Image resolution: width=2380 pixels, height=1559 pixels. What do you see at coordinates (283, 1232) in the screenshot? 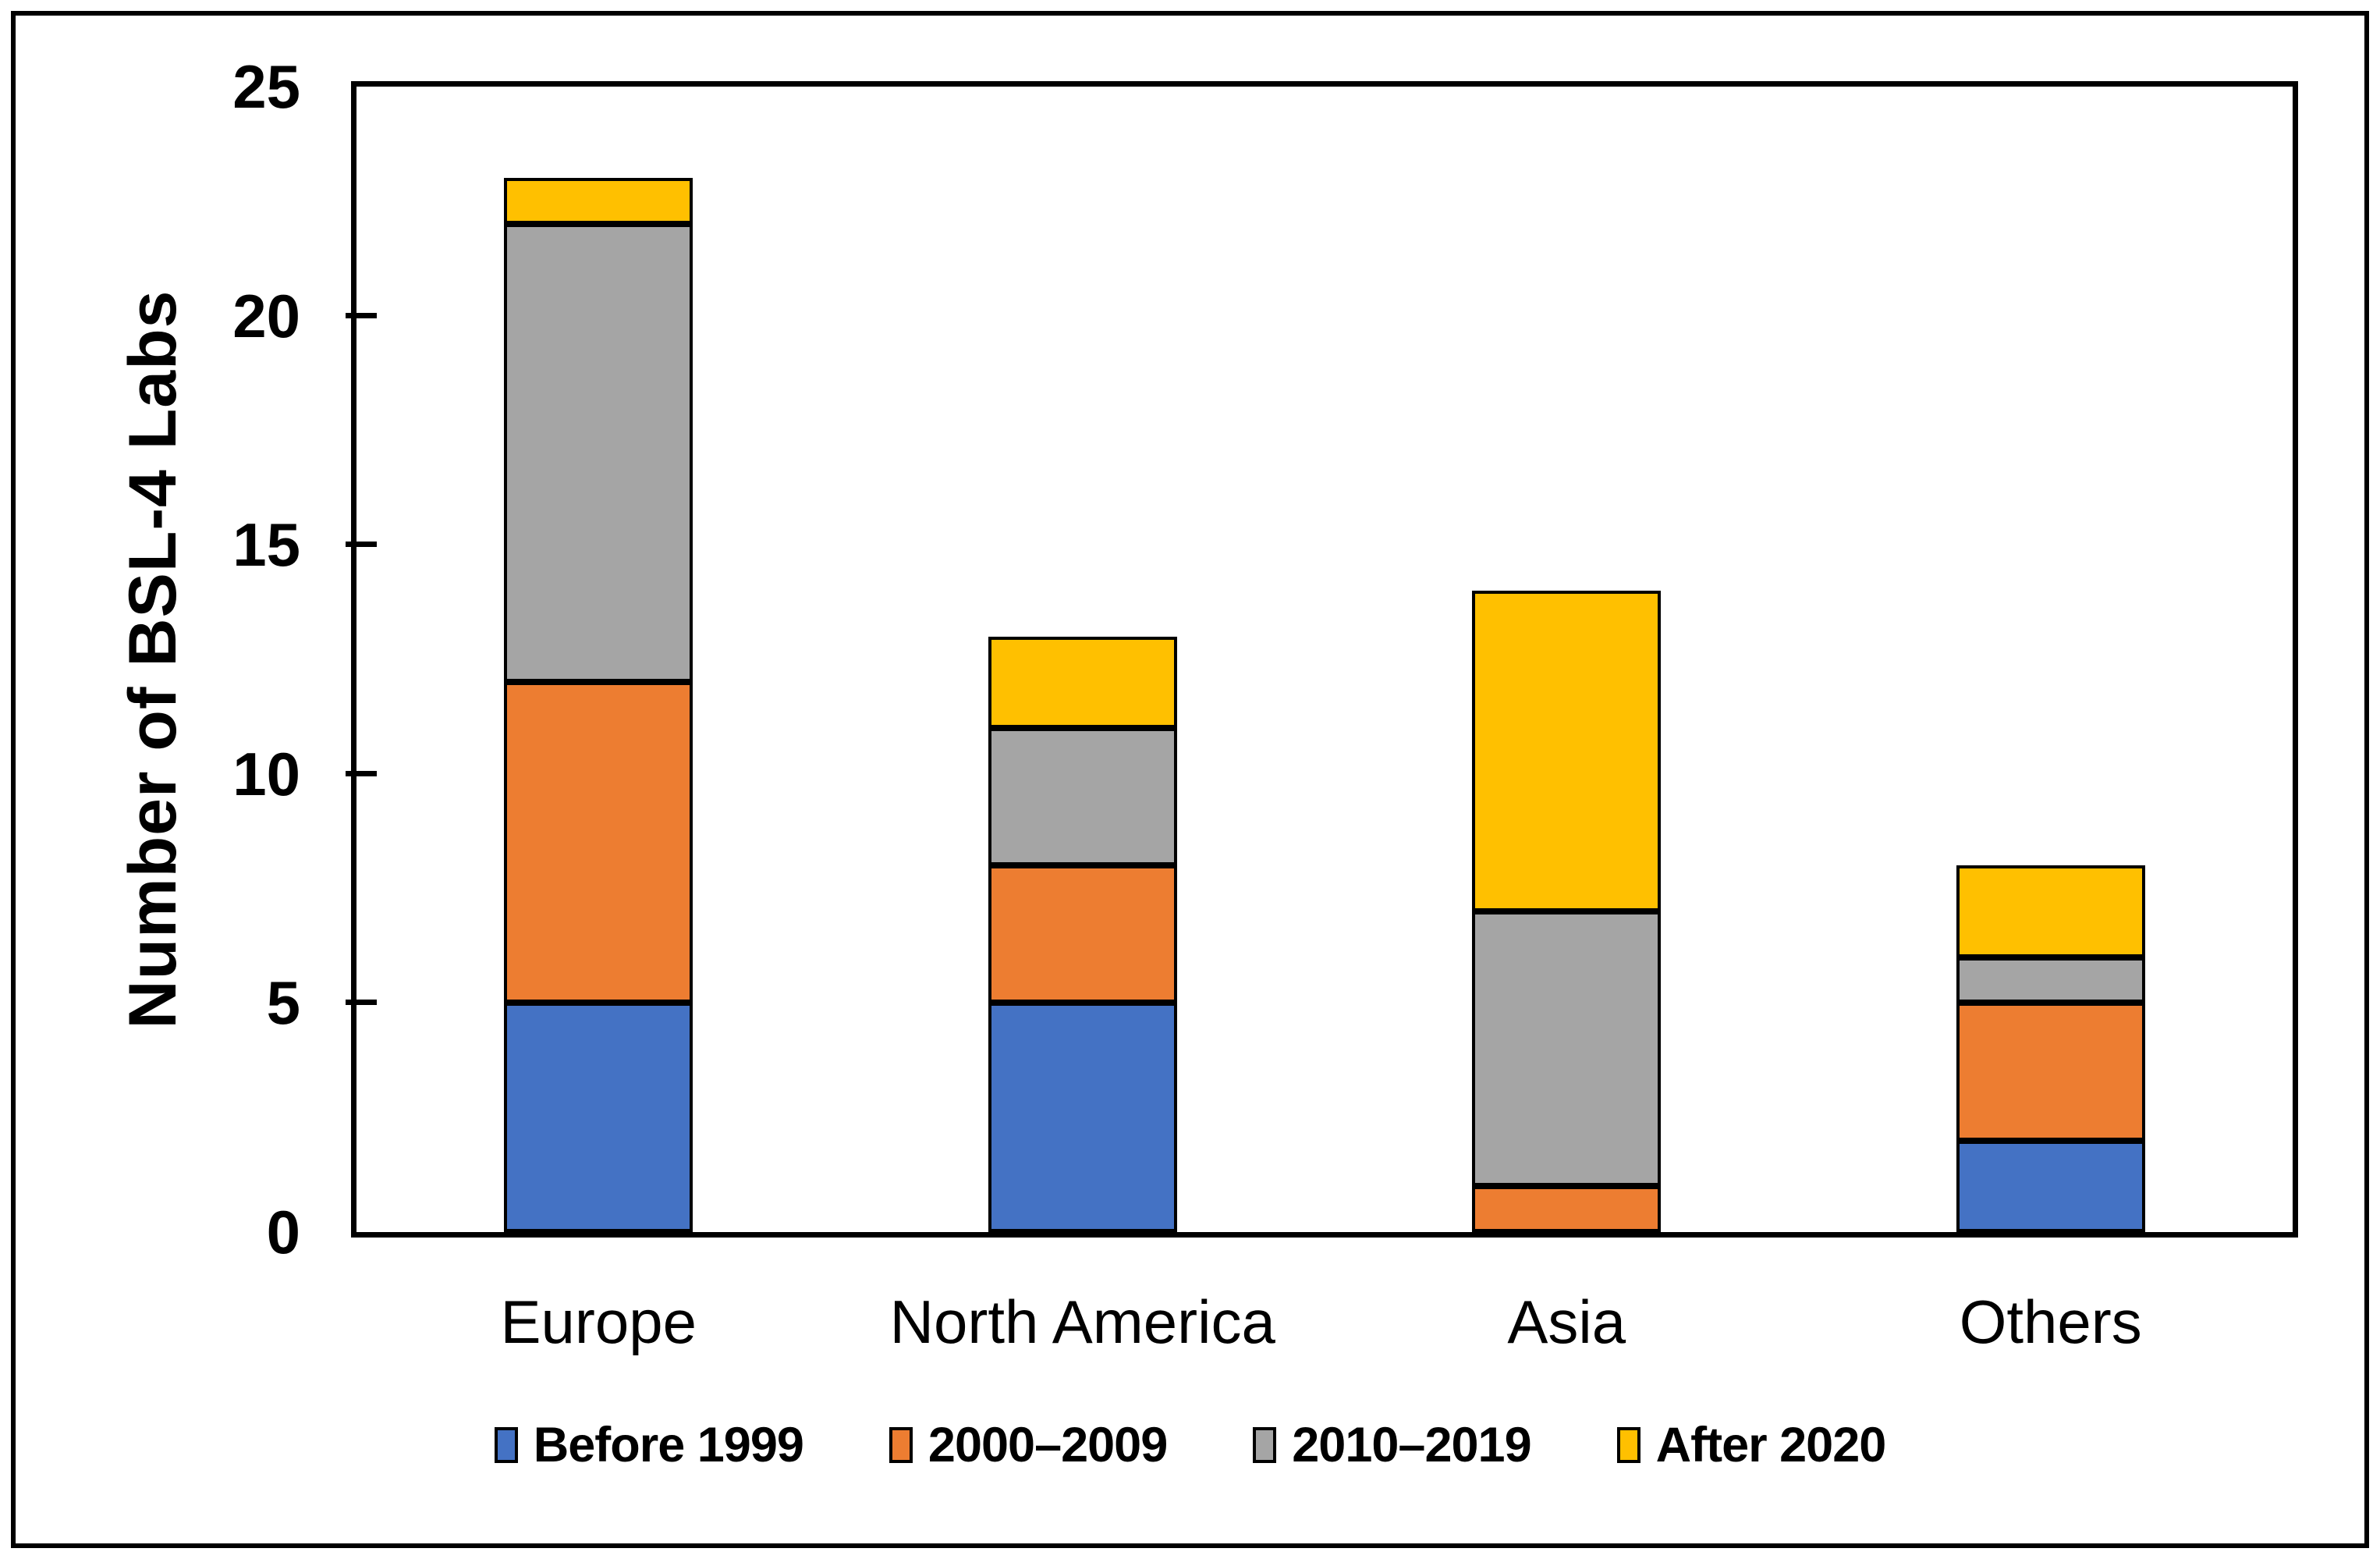
I see `y-tick-label-0: 0` at bounding box center [283, 1232].